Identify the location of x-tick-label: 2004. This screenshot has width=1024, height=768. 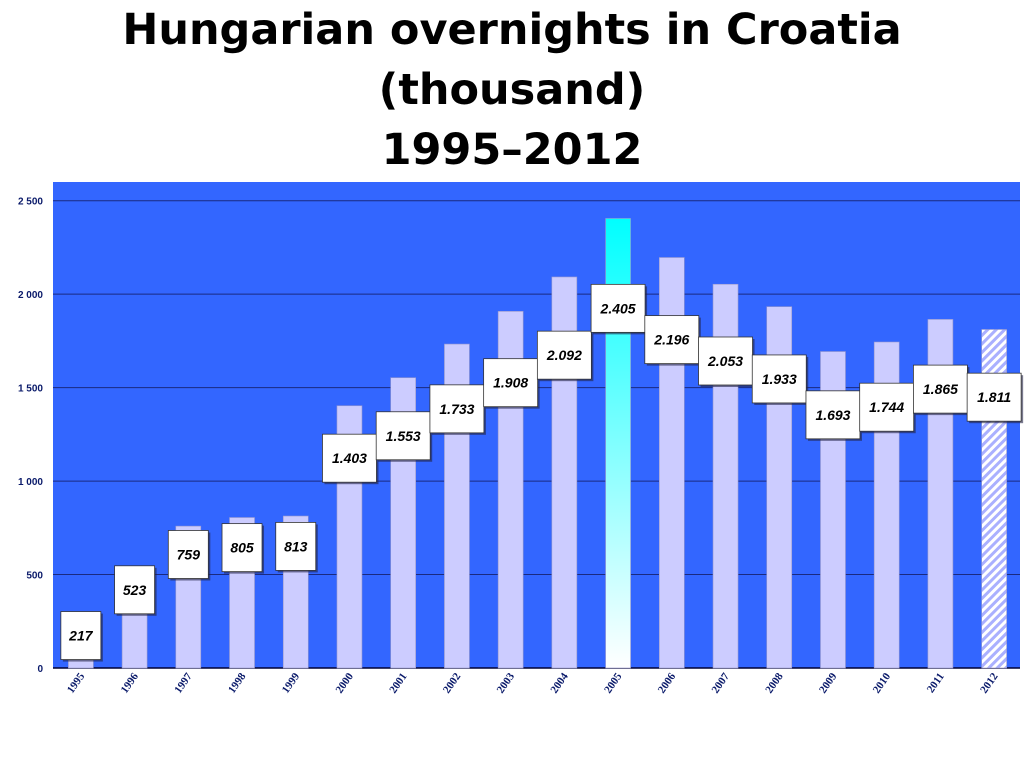
(559, 682).